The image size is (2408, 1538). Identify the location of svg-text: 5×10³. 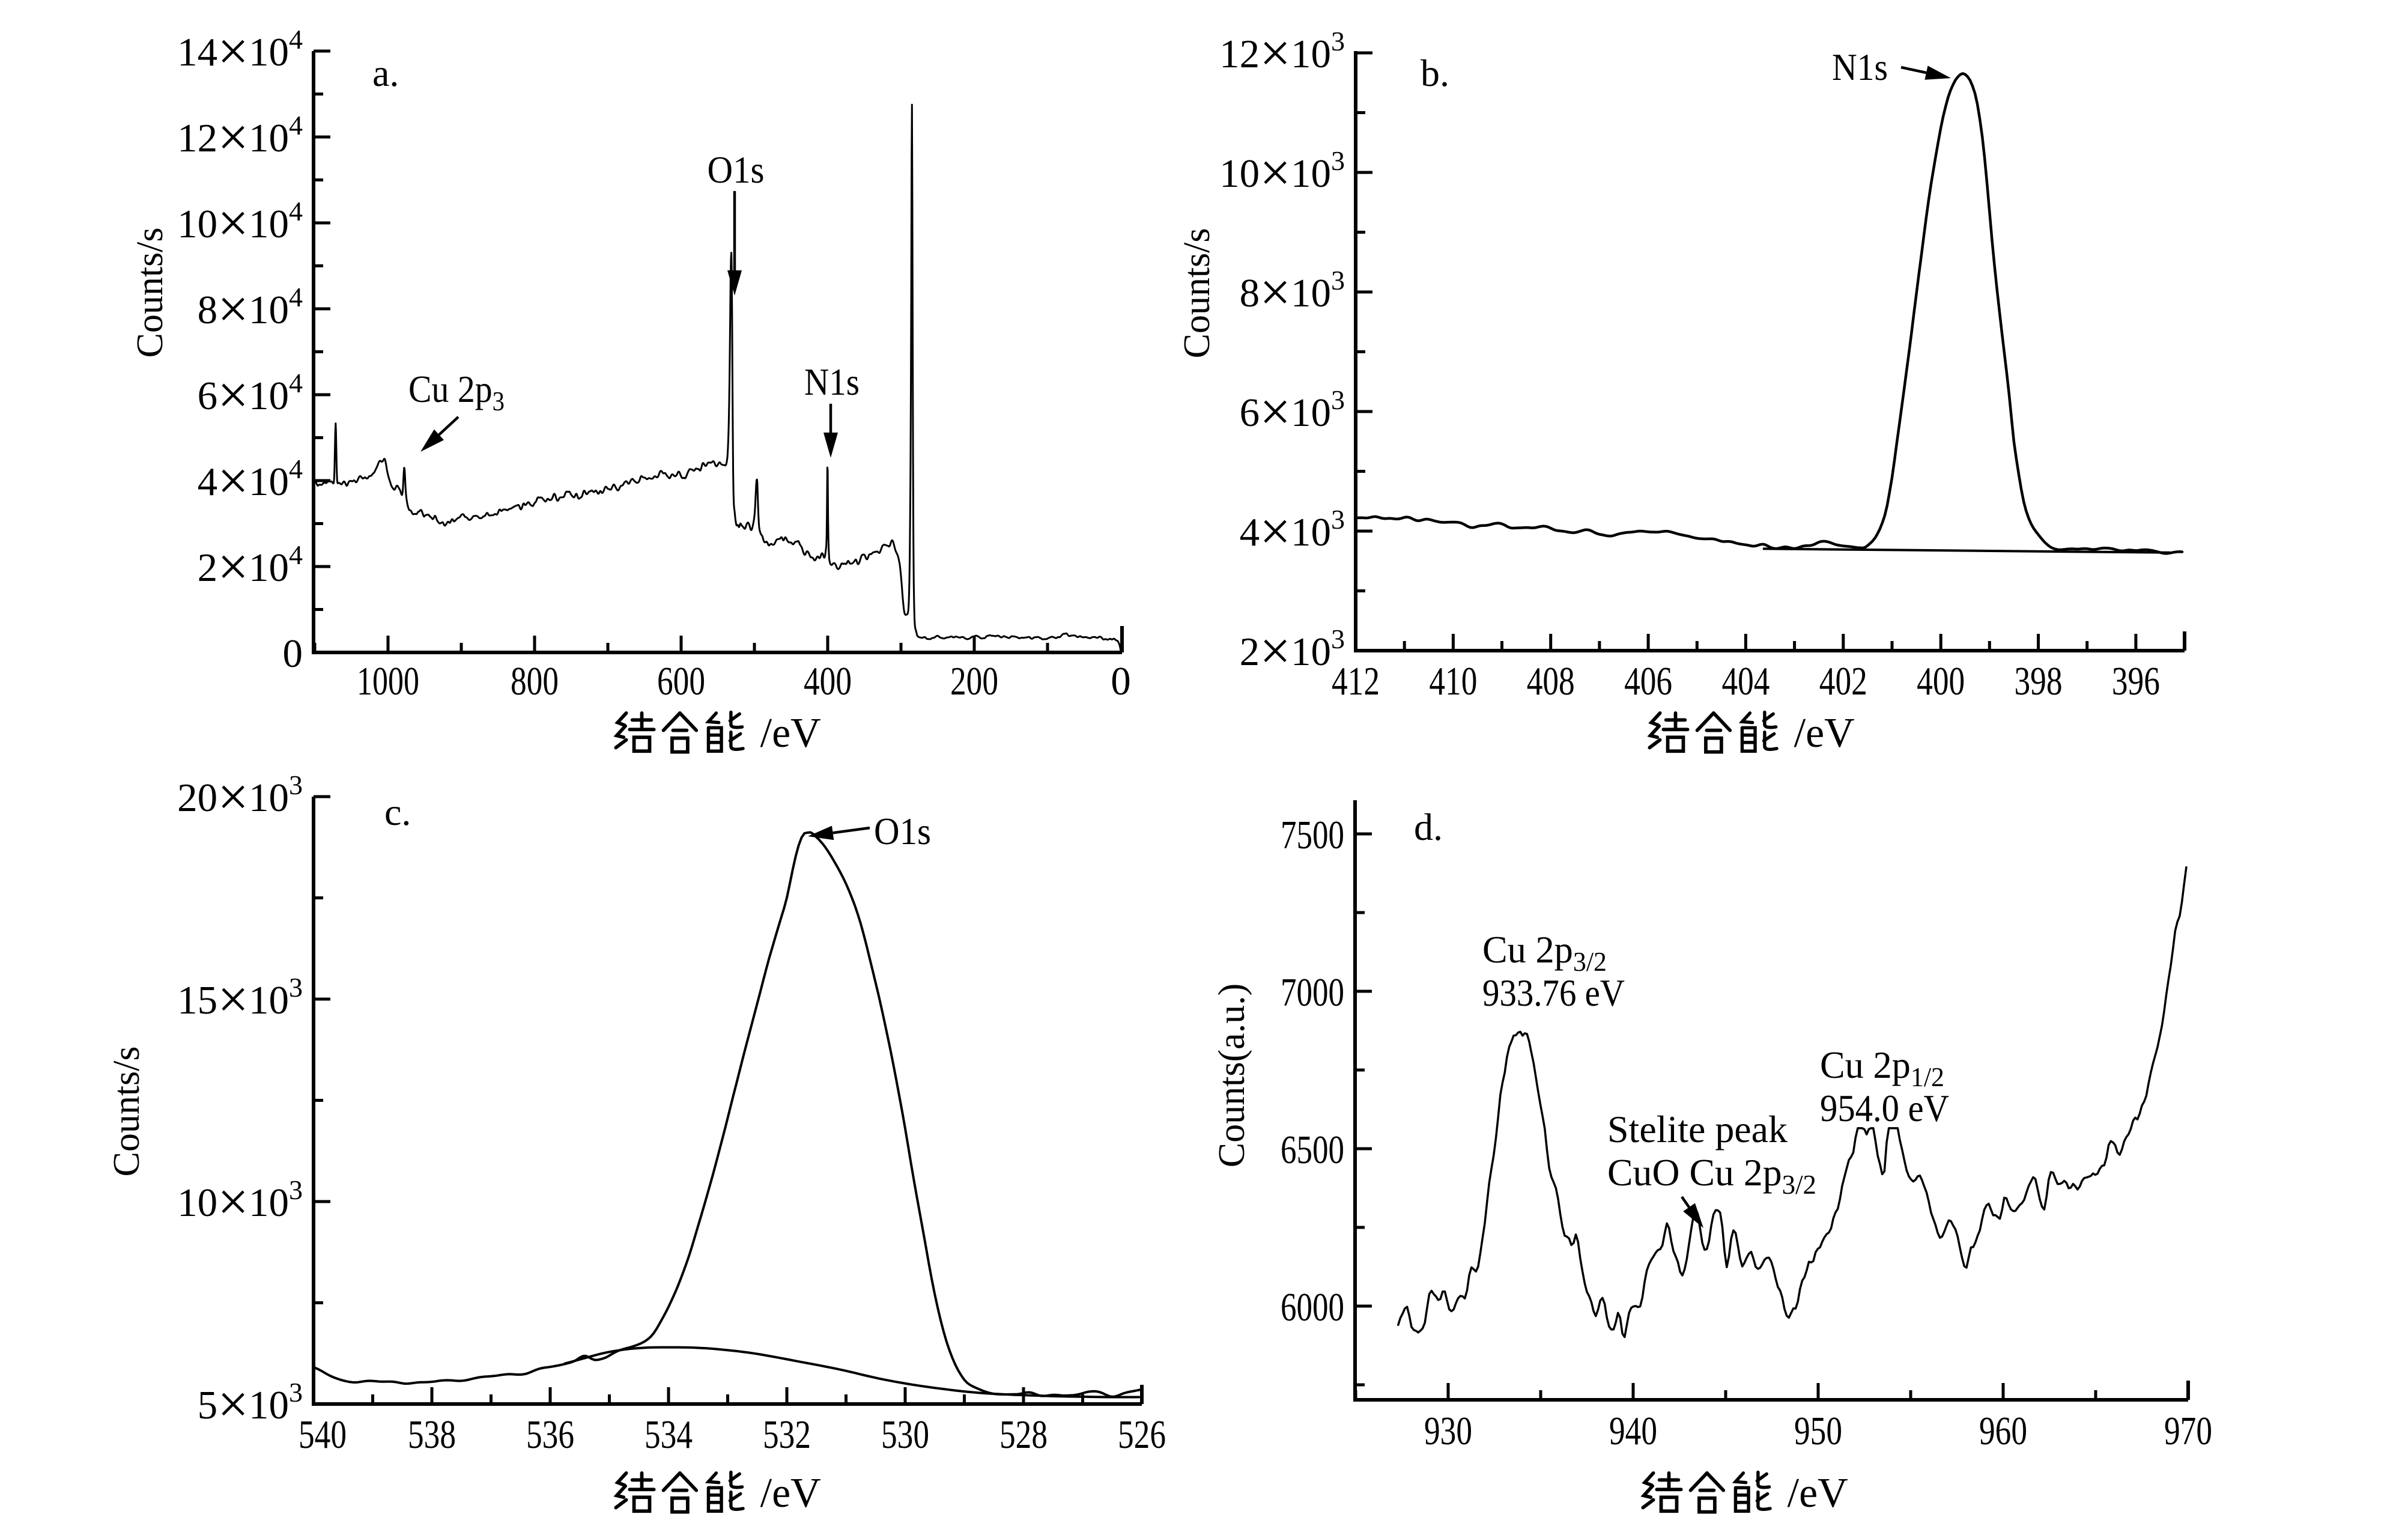
(250, 1404).